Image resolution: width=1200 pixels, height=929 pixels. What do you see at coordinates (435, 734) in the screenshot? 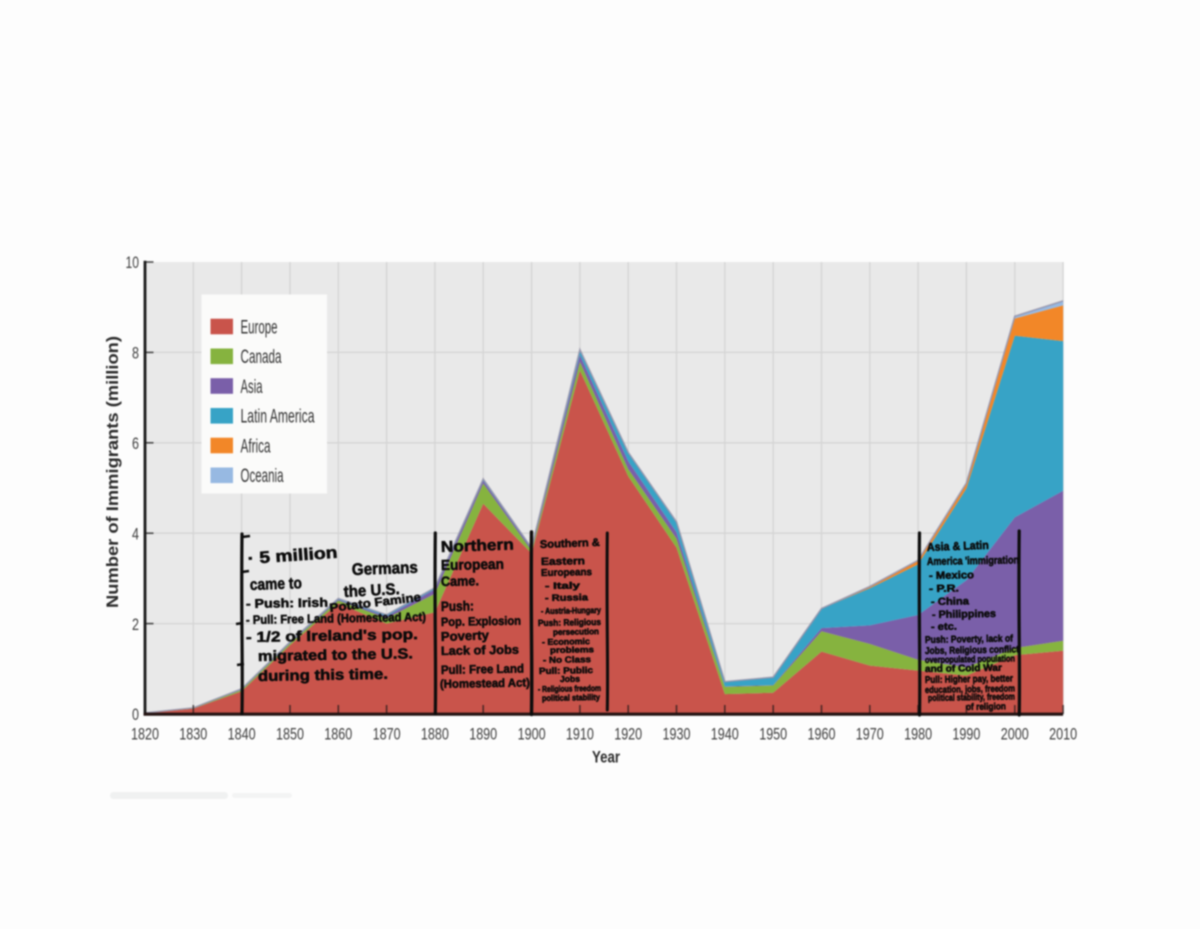
I see `svg-text: 1880` at bounding box center [435, 734].